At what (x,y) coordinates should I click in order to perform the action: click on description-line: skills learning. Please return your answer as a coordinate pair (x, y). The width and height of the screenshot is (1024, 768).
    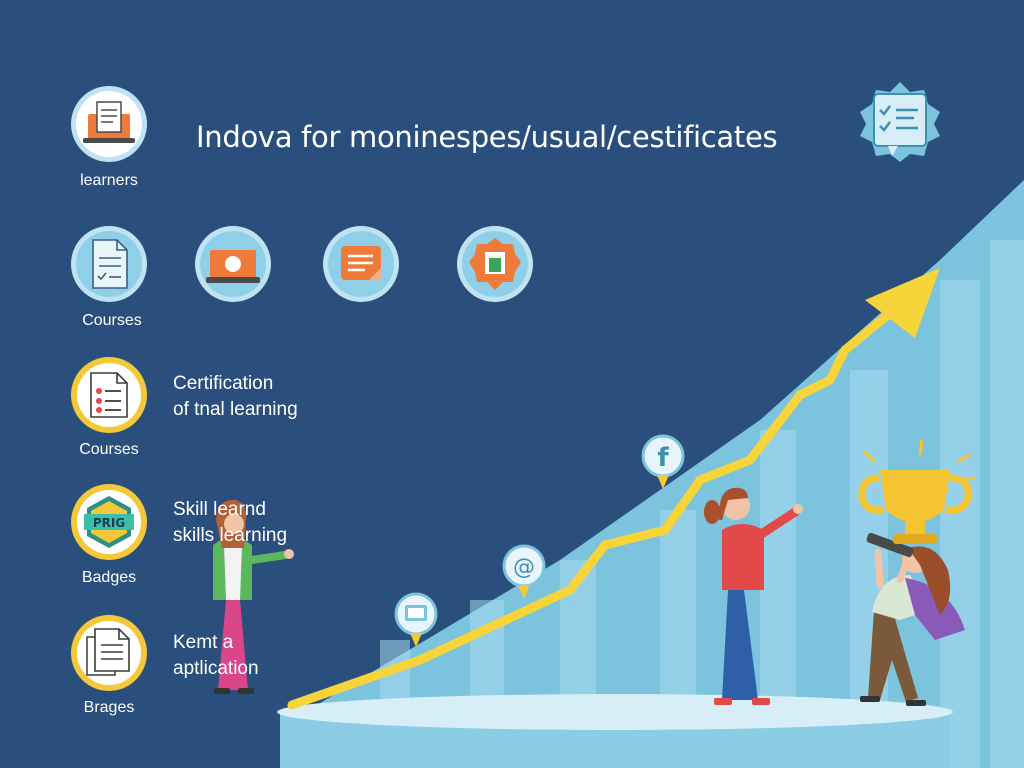
    Looking at the image, I should click on (230, 535).